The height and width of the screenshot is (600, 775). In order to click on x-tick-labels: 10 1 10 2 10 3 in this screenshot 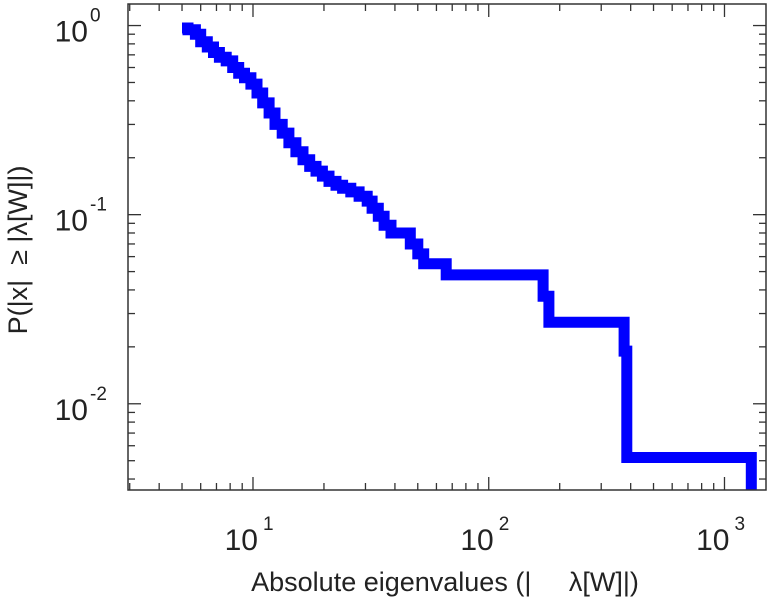, I will do `click(485, 535)`.